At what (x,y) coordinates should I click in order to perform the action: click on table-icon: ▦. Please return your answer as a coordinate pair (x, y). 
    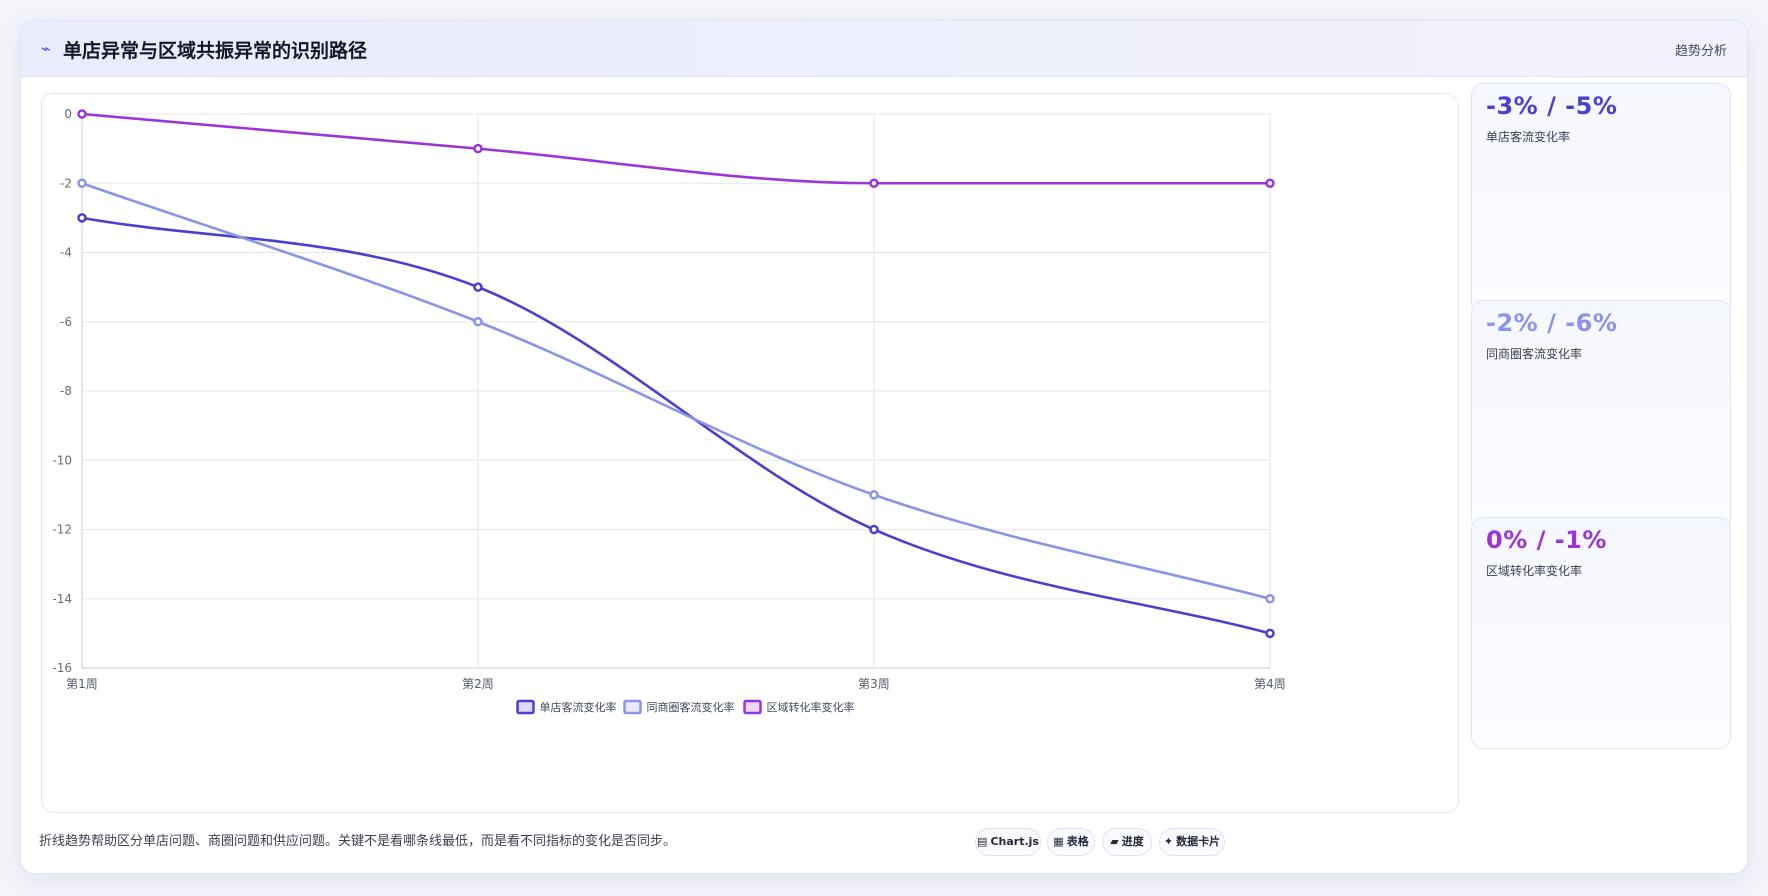
    Looking at the image, I should click on (1058, 841).